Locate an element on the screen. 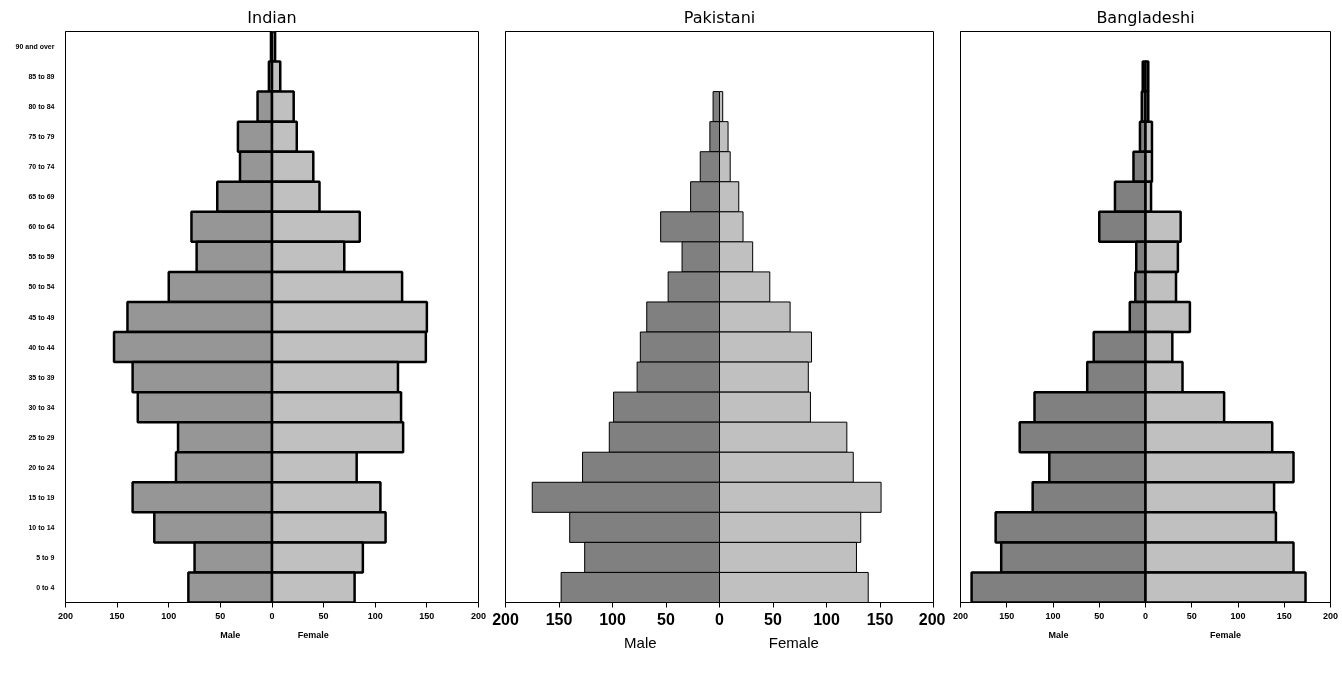 This screenshot has height=682, width=1342. chart-title: Bangladeshi is located at coordinates (1145, 17).